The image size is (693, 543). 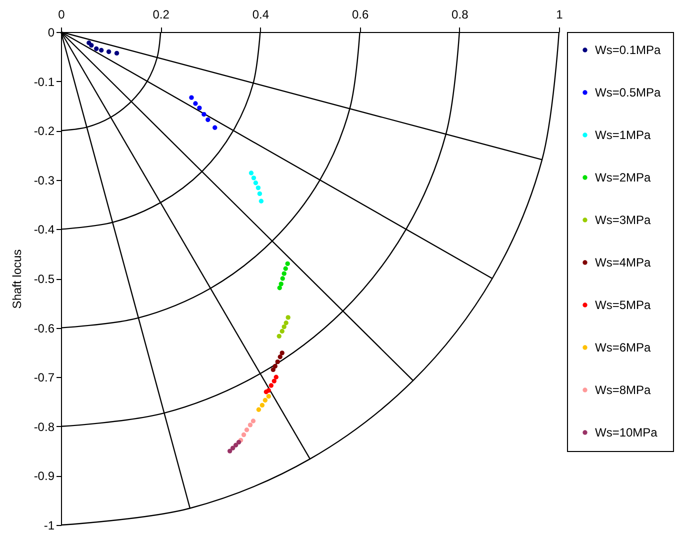 What do you see at coordinates (62, 15) in the screenshot?
I see `x-tick-label: 0` at bounding box center [62, 15].